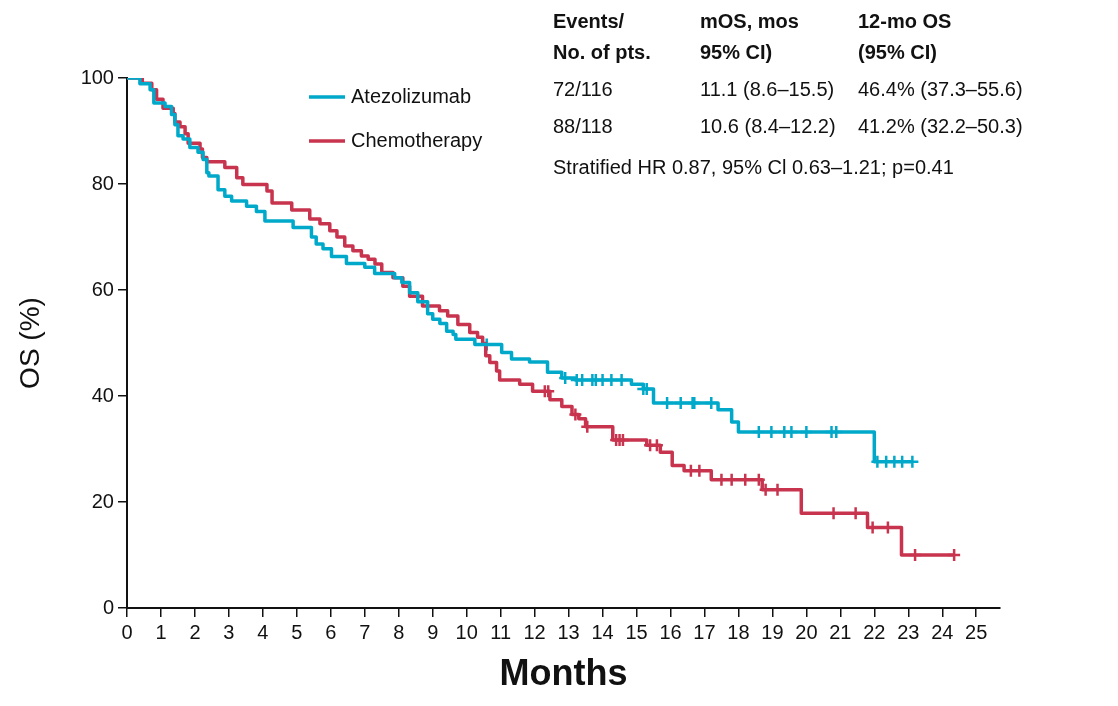 The image size is (1118, 706). I want to click on x-tick-label: 11, so click(501, 631).